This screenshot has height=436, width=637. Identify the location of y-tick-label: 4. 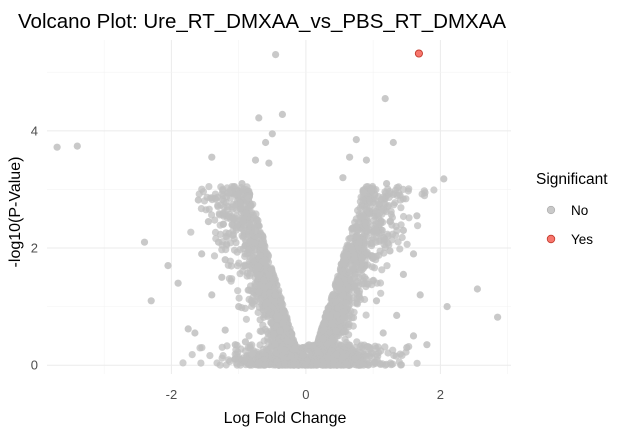
(34, 130).